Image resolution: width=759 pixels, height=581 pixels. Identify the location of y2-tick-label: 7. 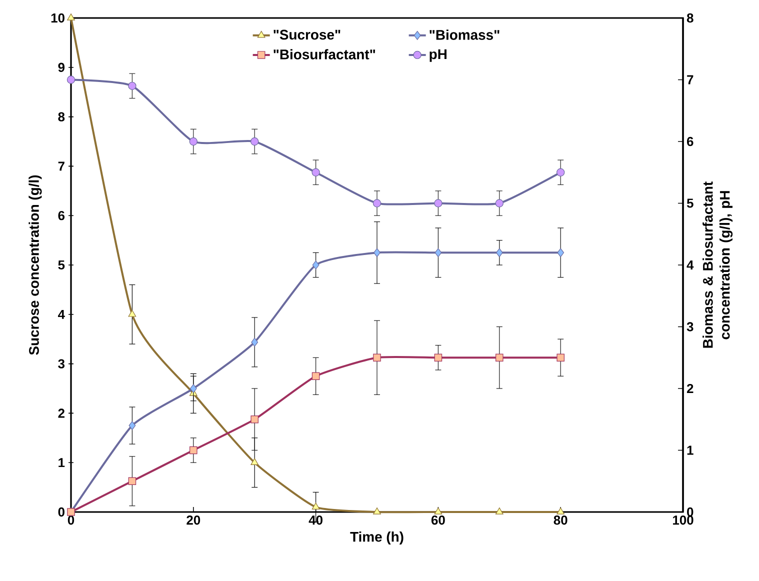
(690, 79).